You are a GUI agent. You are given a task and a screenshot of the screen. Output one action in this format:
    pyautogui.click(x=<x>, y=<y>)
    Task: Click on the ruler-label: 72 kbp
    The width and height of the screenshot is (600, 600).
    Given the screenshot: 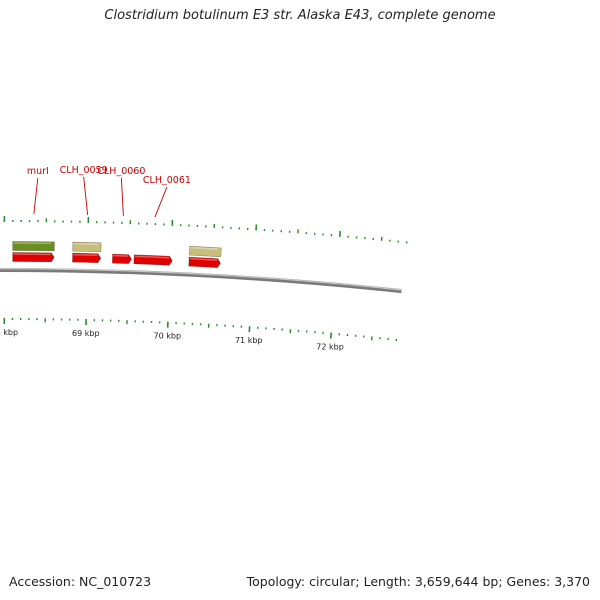 What is the action you would take?
    pyautogui.click(x=330, y=347)
    